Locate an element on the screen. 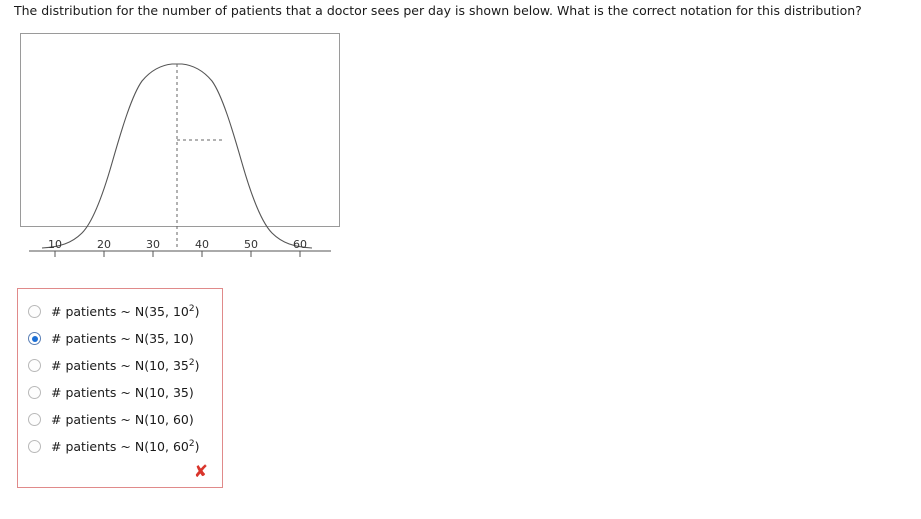 The width and height of the screenshot is (921, 519). answer-label-4: # patients ~ N(10, 60) is located at coordinates (122, 419).